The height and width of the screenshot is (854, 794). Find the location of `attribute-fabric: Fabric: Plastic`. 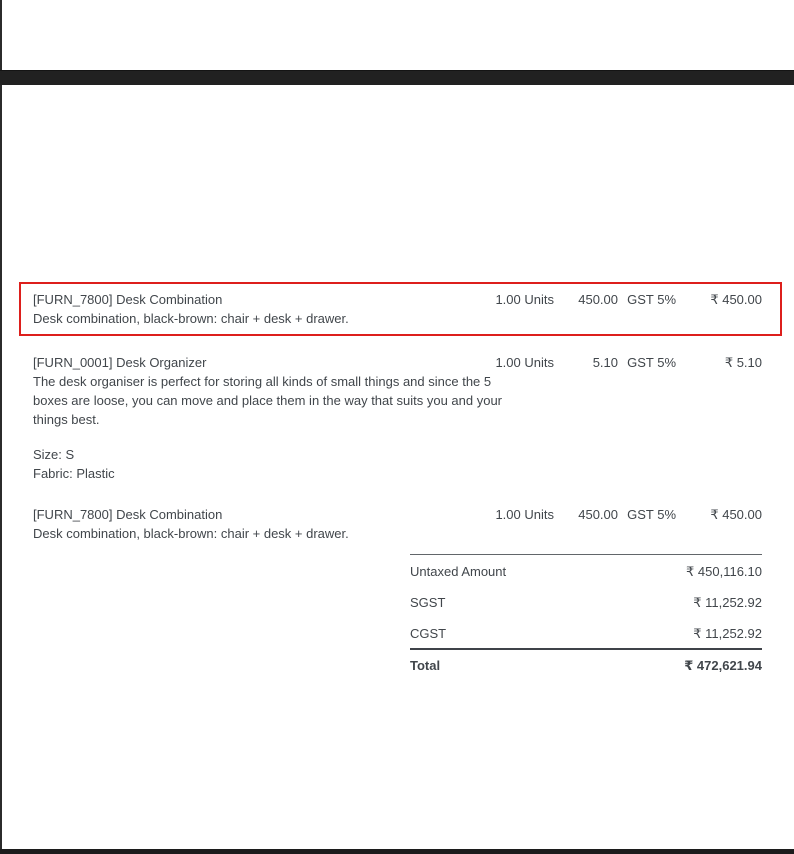

attribute-fabric: Fabric: Plastic is located at coordinates (74, 473).